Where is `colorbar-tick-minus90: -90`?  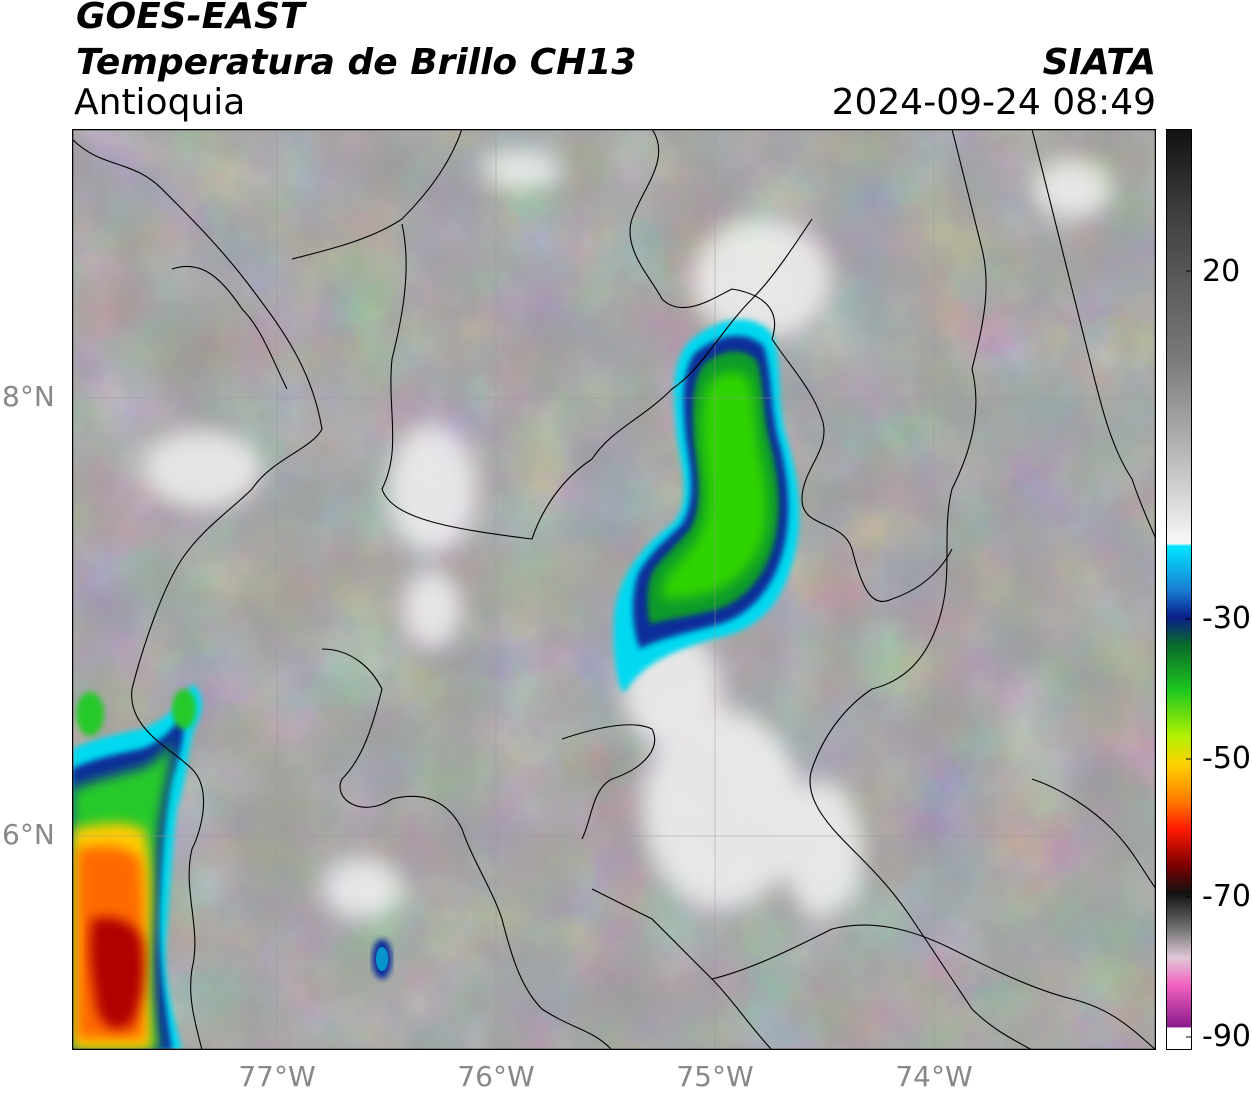 colorbar-tick-minus90: -90 is located at coordinates (1226, 1036).